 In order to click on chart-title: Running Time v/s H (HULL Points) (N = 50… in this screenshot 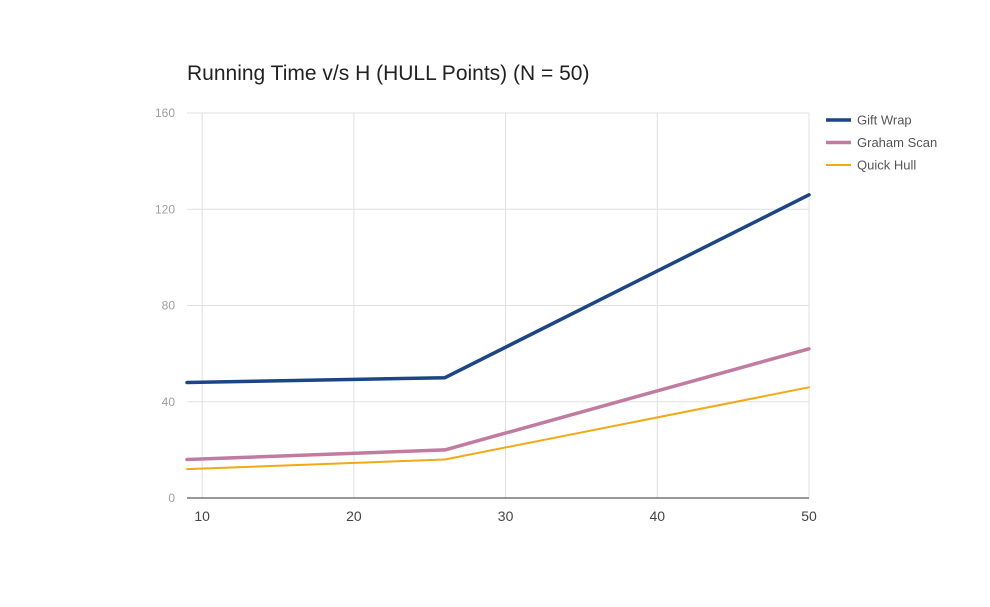, I will do `click(388, 73)`.